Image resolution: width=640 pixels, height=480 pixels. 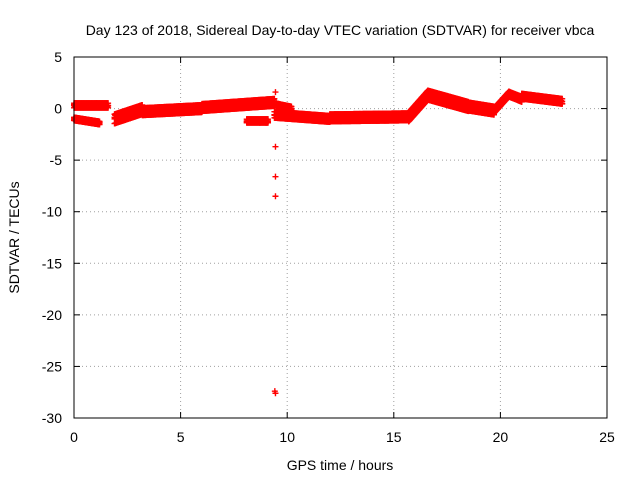 What do you see at coordinates (52, 263) in the screenshot?
I see `y-tick-label: -15` at bounding box center [52, 263].